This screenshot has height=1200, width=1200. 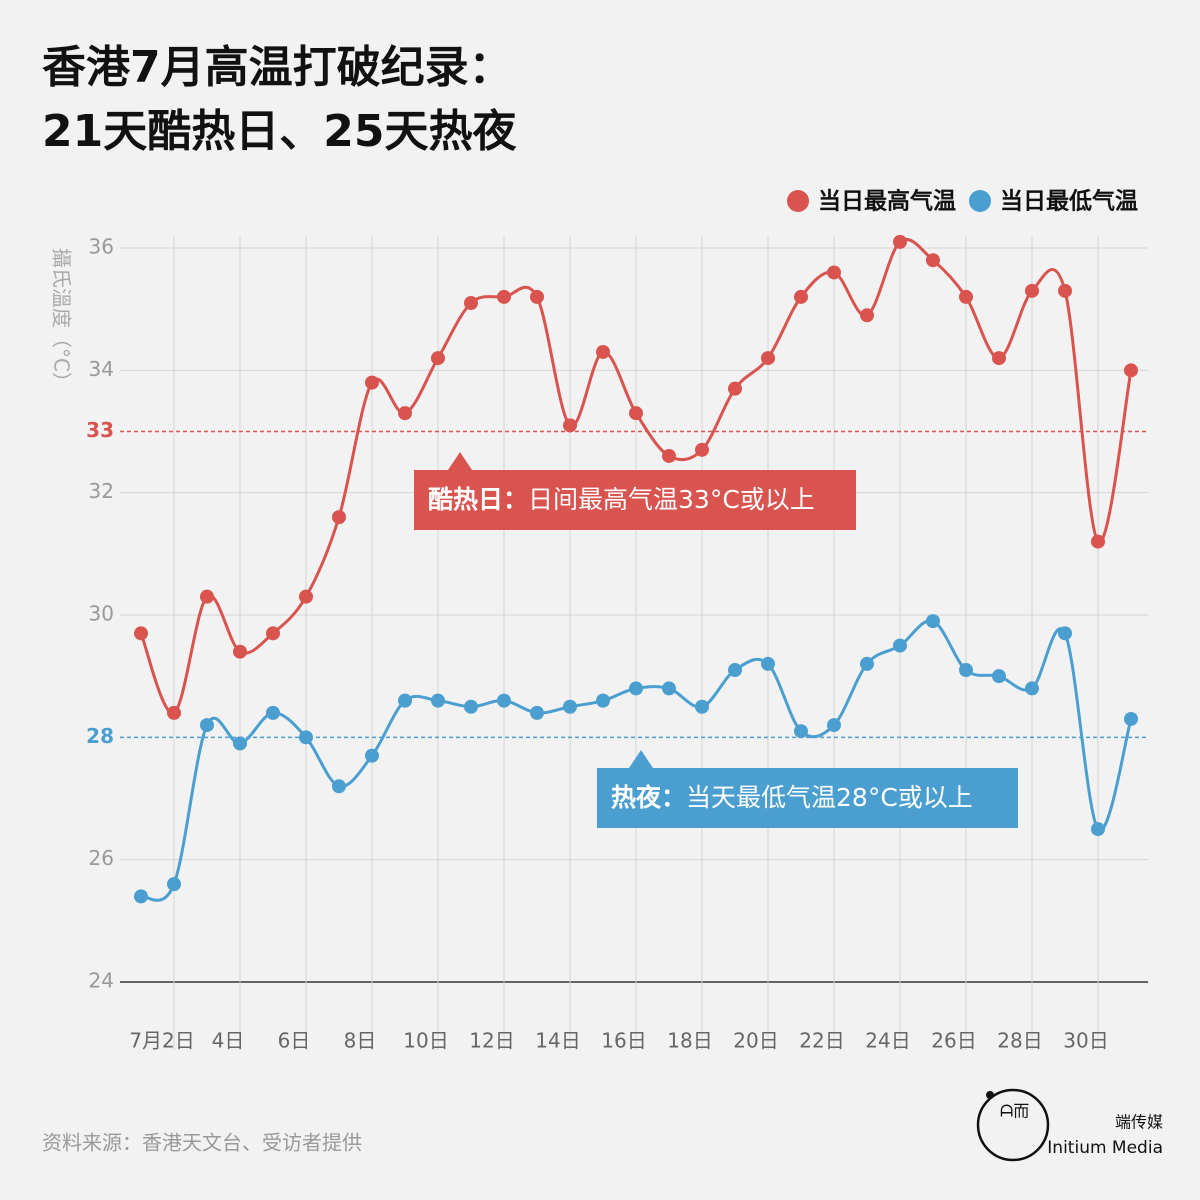 I want to click on x-tick-label: 10日, so click(x=425, y=1041).